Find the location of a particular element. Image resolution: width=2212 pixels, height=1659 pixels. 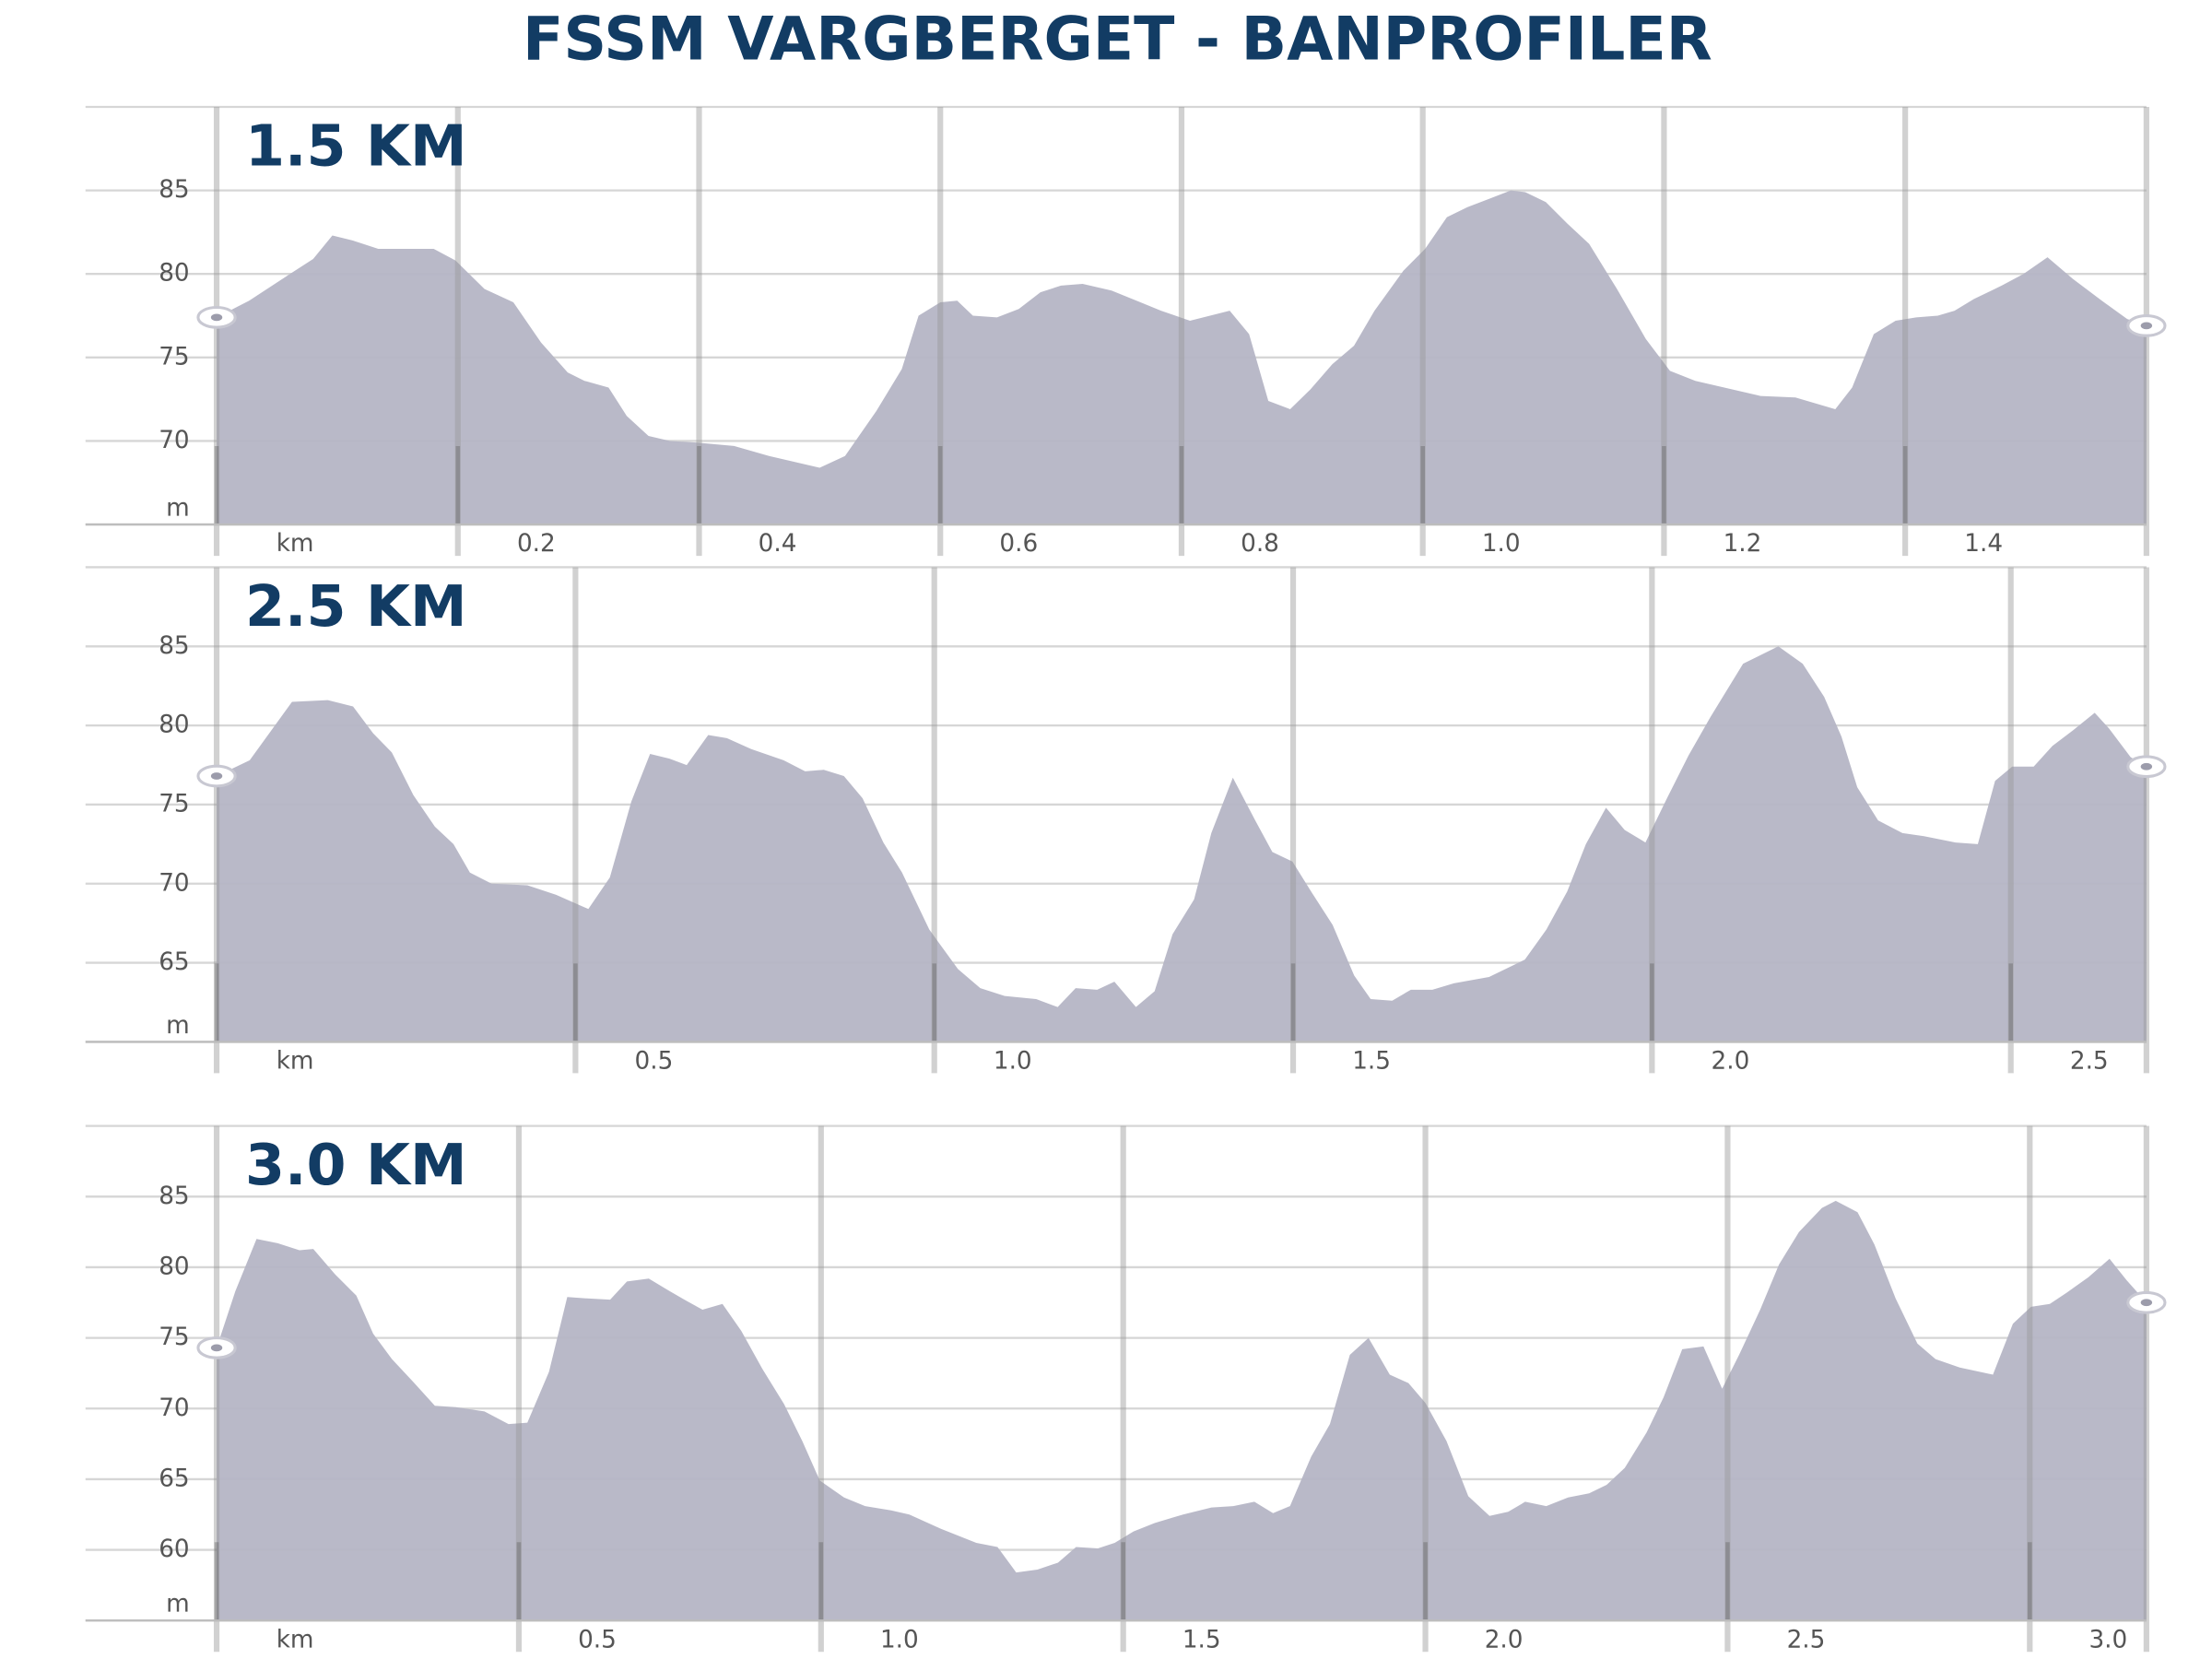

x-tick-label: 1.2 is located at coordinates (1743, 544).